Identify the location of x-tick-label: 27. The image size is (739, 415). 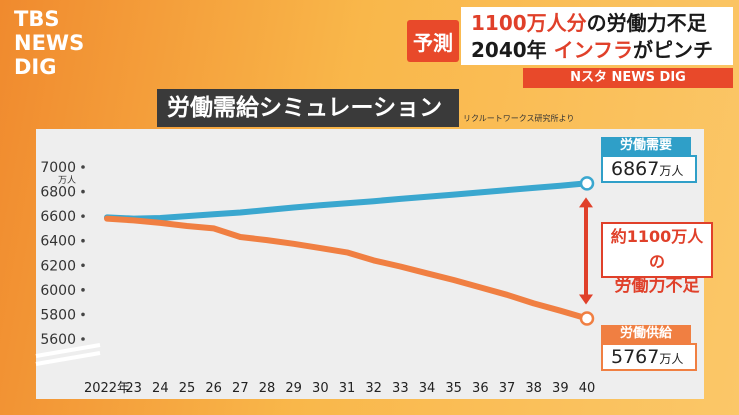
(240, 388).